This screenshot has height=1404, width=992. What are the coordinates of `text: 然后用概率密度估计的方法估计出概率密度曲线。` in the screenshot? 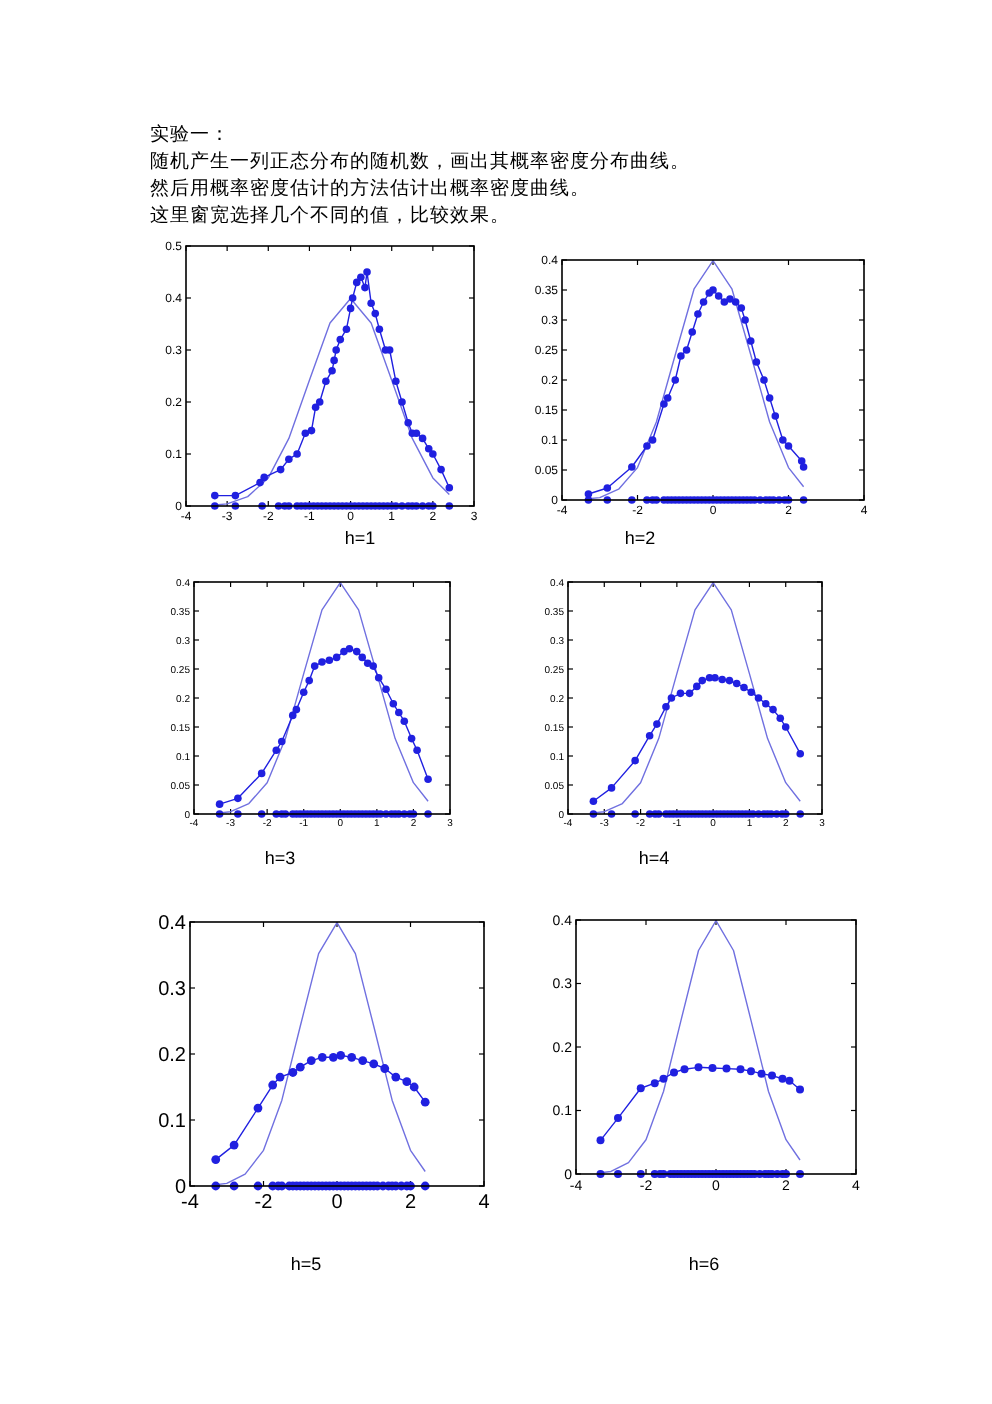 It's located at (370, 188).